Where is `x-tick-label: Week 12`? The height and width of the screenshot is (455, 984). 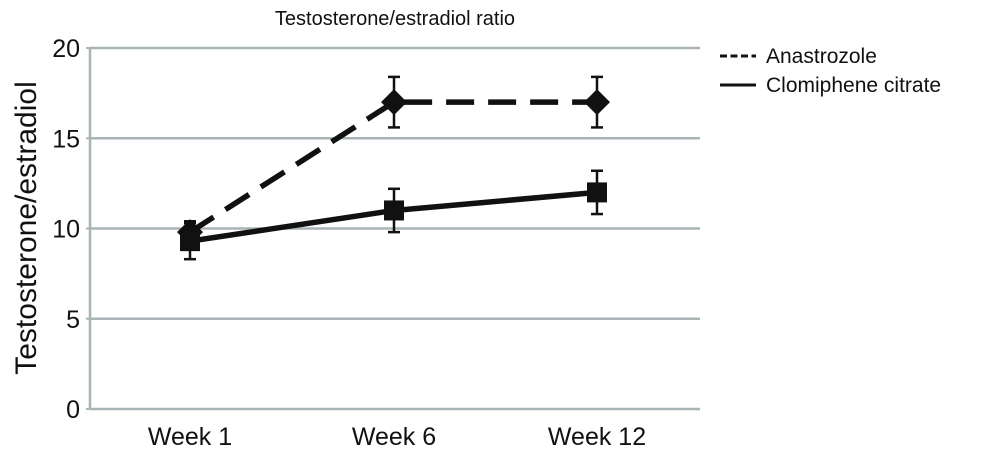 x-tick-label: Week 12 is located at coordinates (597, 437).